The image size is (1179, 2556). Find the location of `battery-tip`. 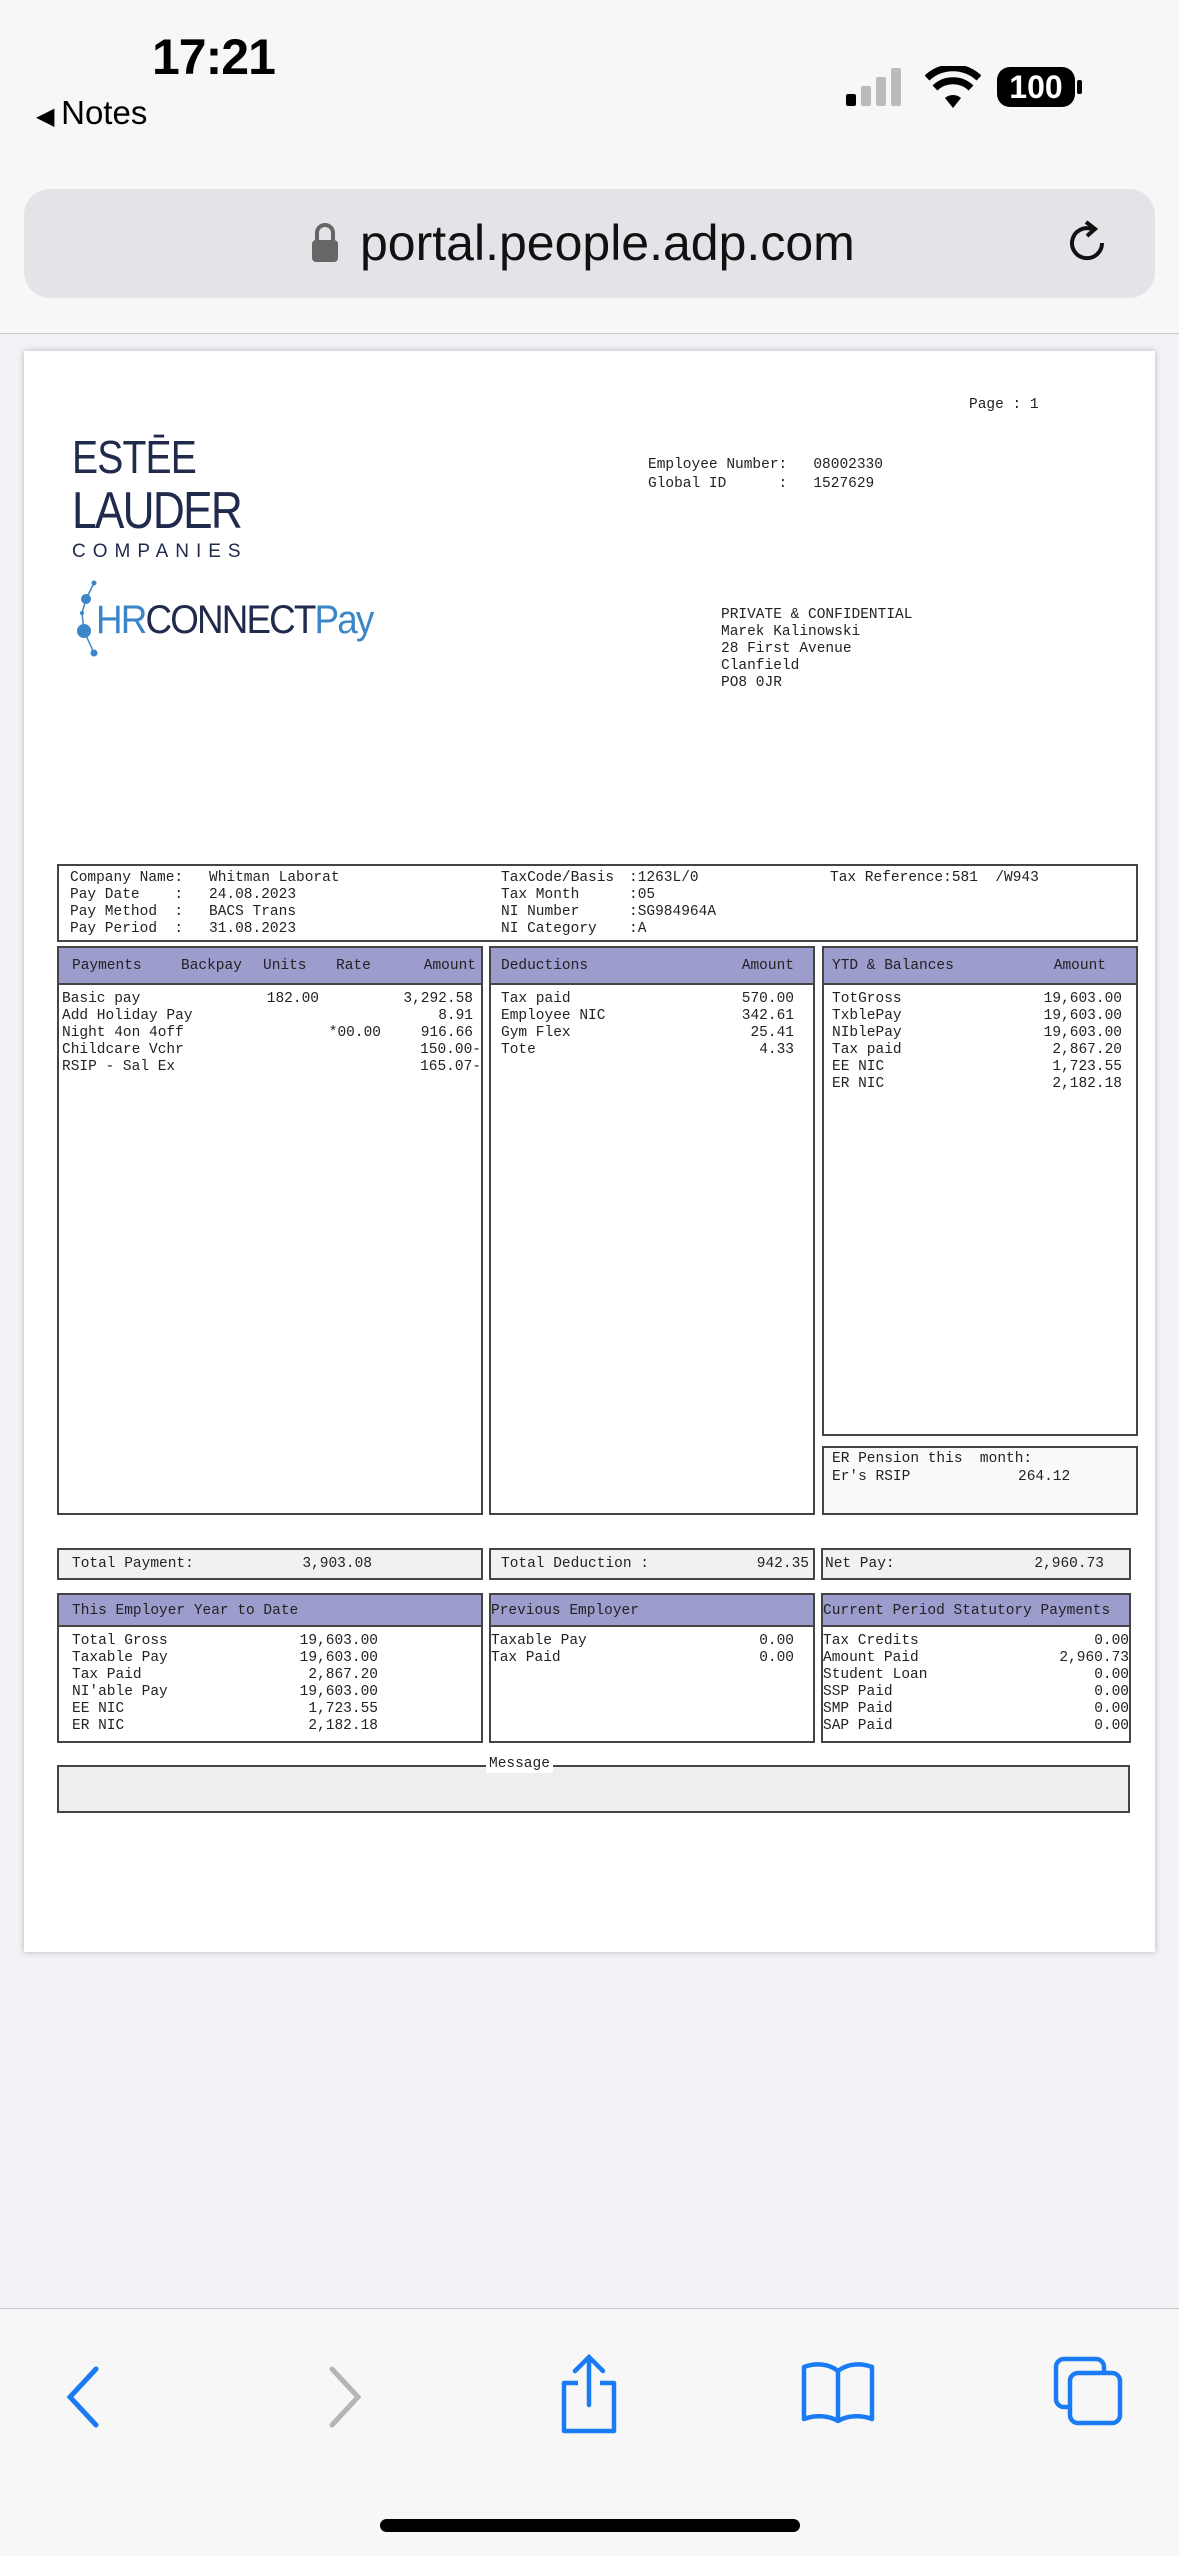

battery-tip is located at coordinates (1079, 87).